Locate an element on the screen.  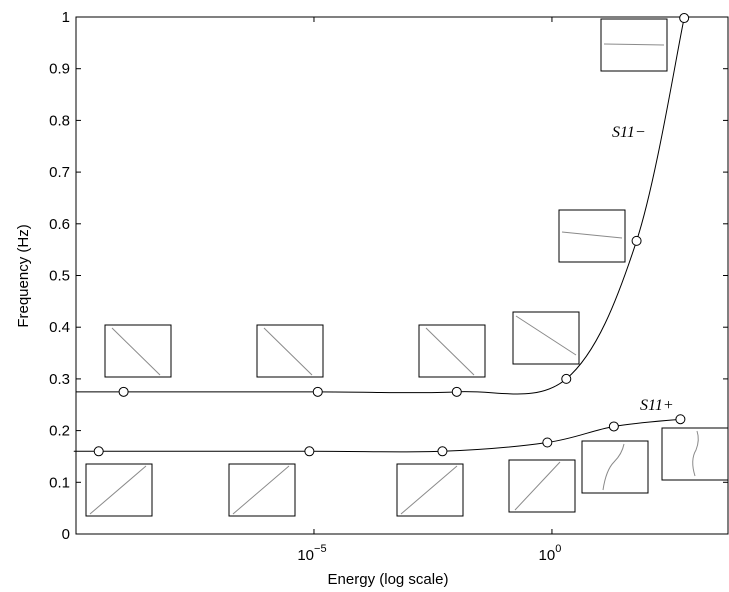
y-tick-label: 0.3 is located at coordinates (59, 379).